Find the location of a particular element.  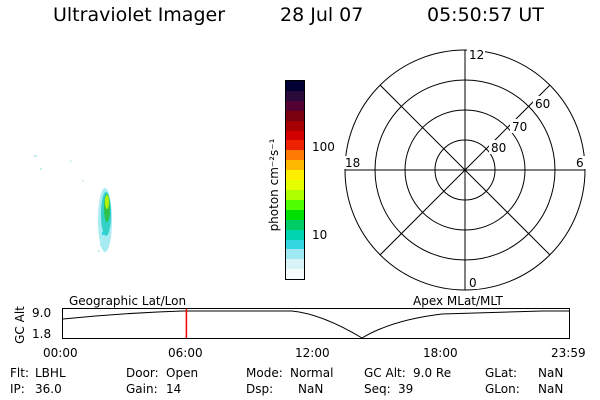

timeline-y-tick-9: 9.0 is located at coordinates (42, 313).